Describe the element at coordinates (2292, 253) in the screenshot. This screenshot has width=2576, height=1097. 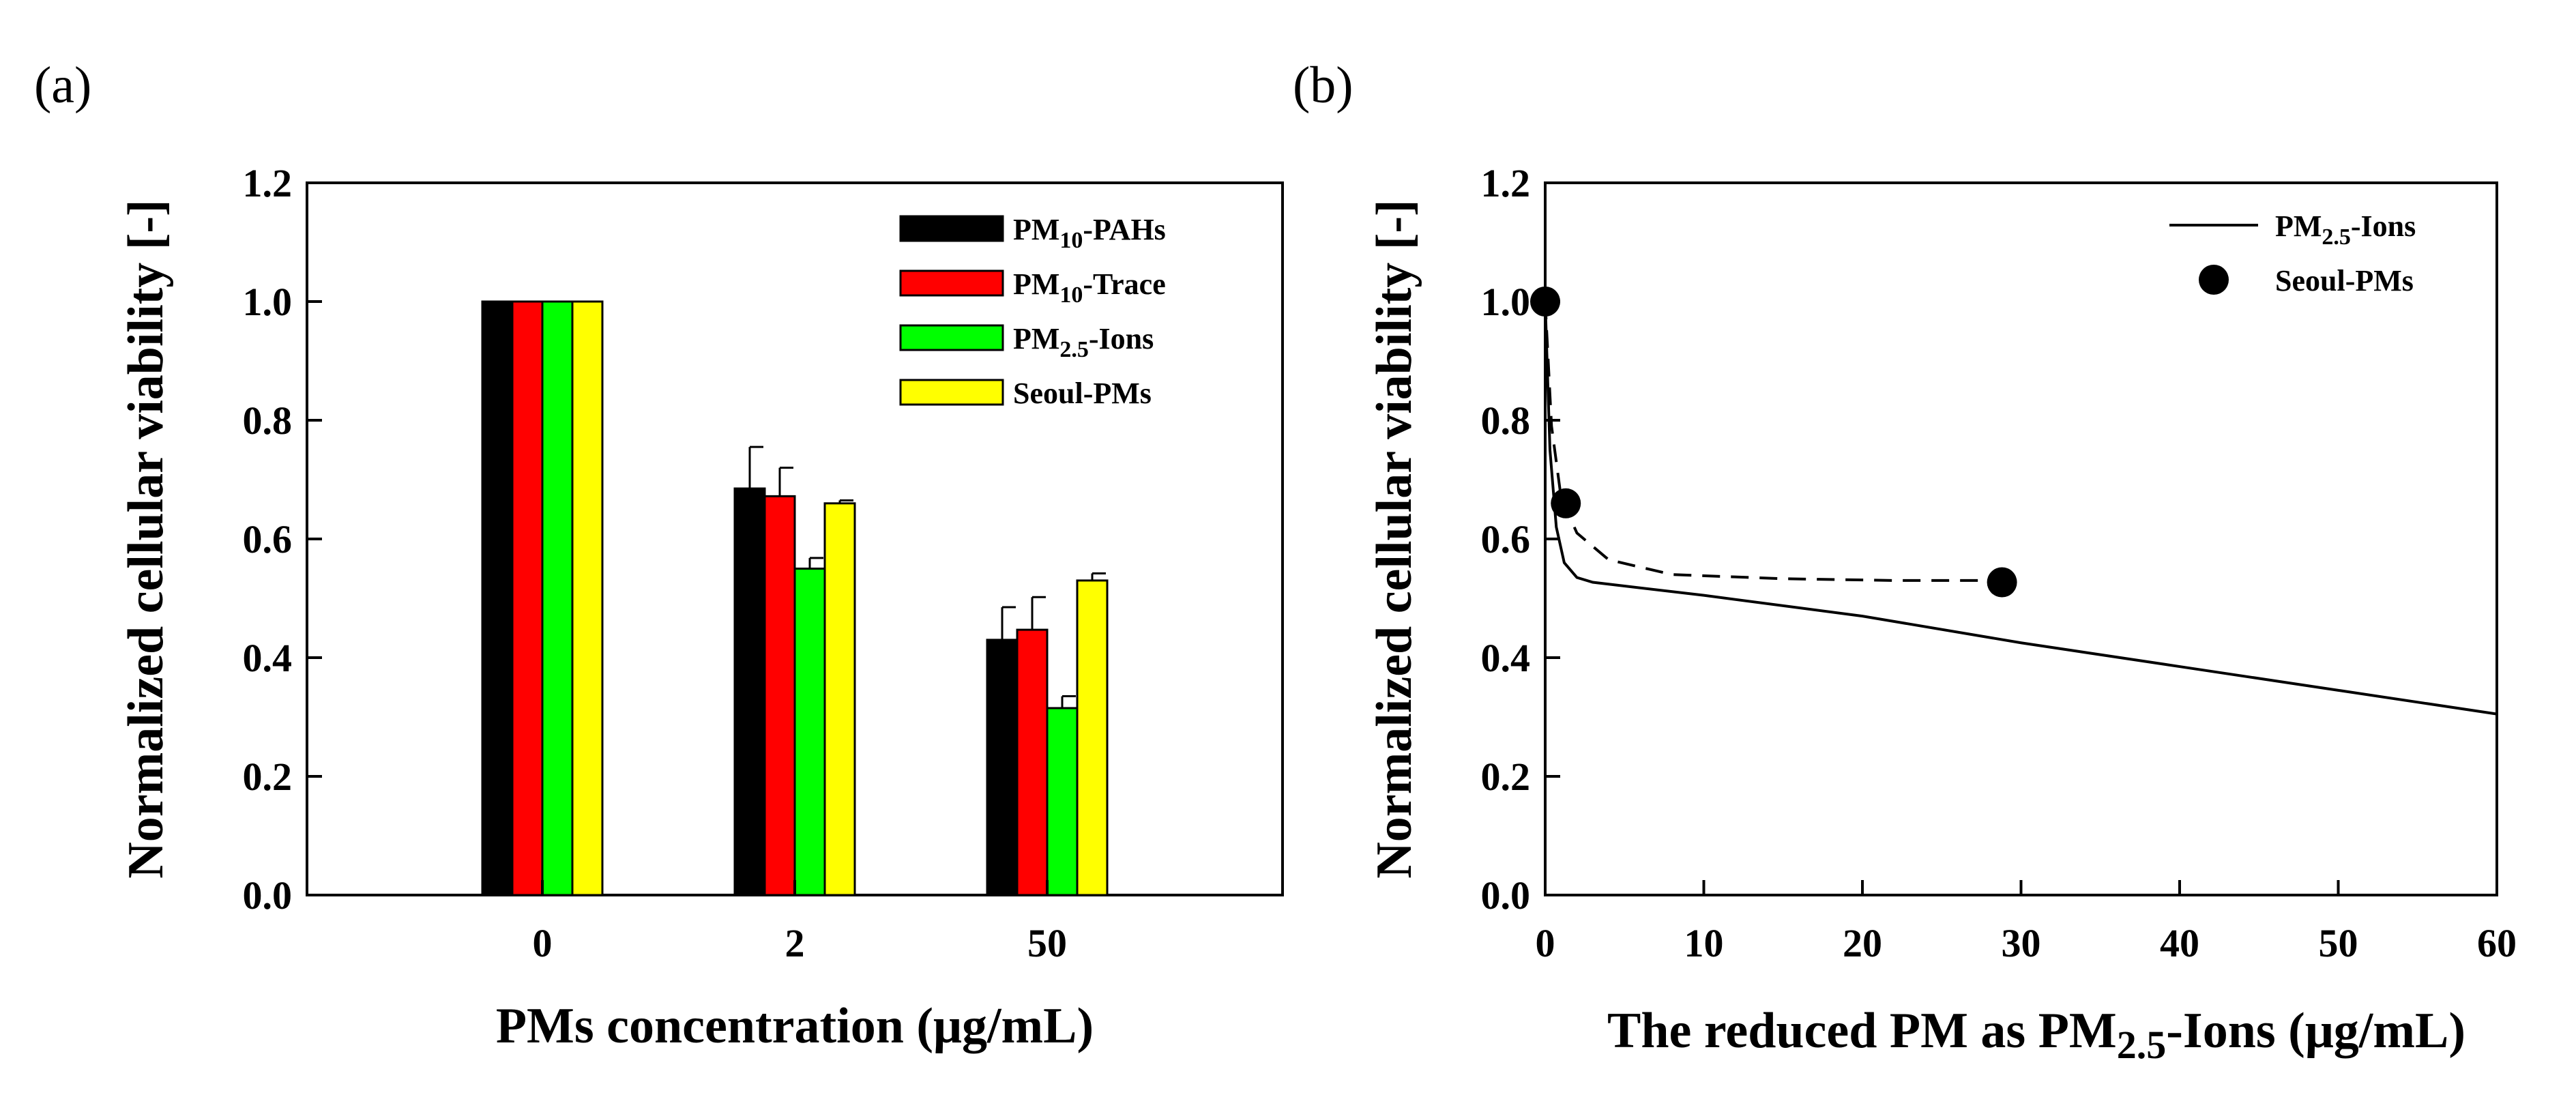
I see `panel-b-legend: PM2.5-Ions Seoul-PMs` at that location.